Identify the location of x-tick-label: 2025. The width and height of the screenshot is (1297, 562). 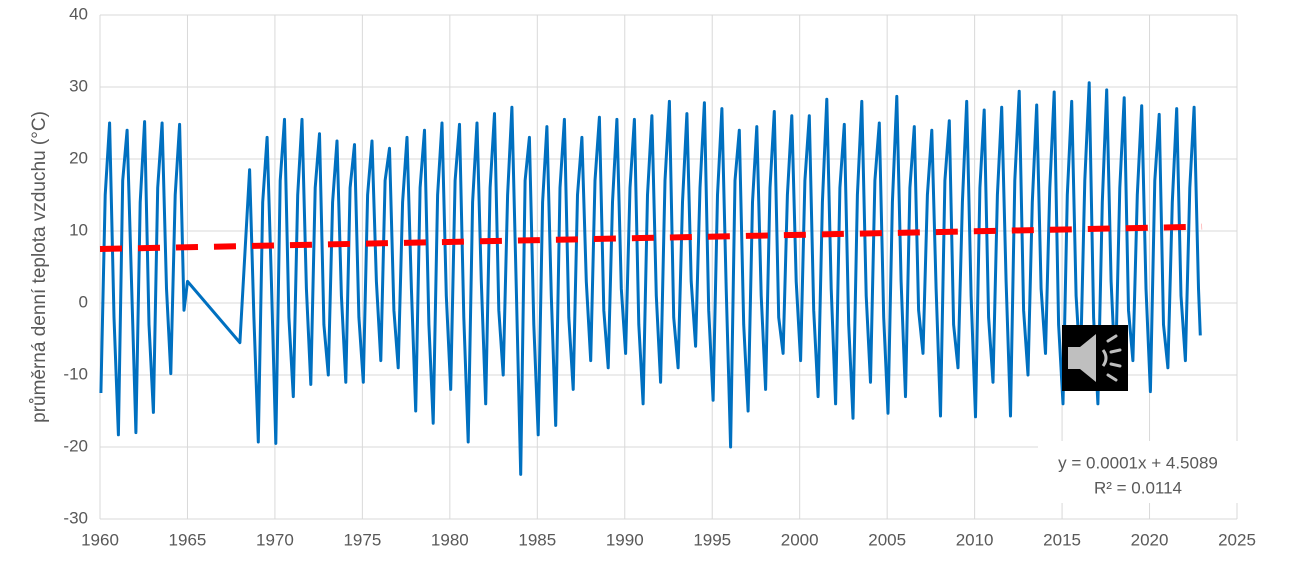
(1237, 539).